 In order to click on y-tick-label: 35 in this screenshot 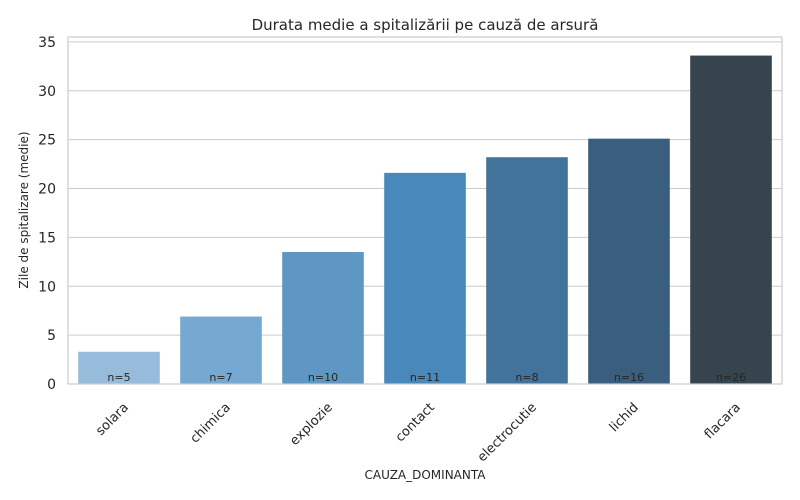, I will do `click(47, 43)`.